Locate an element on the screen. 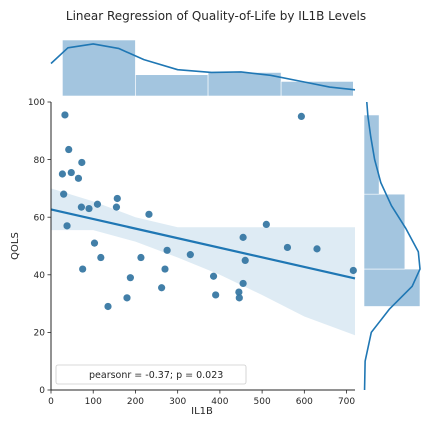 The height and width of the screenshot is (432, 432). marginal-y-distribution is located at coordinates (392, 246).